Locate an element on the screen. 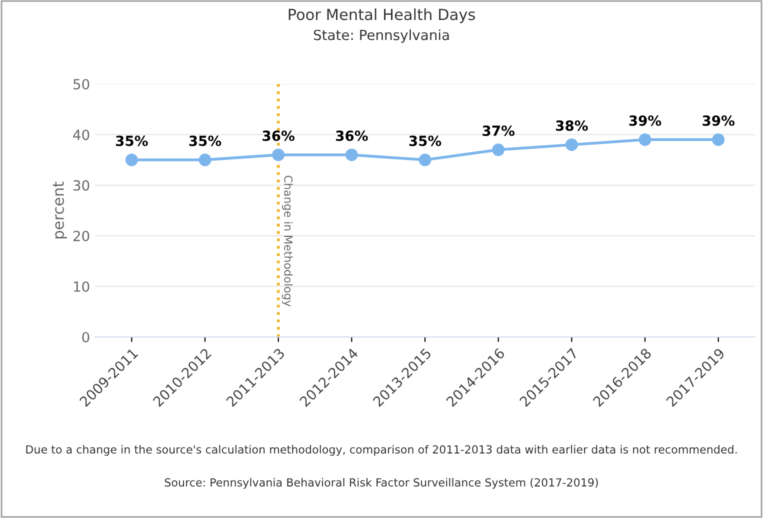 The image size is (763, 518). y-tick-label: 40 is located at coordinates (81, 135).